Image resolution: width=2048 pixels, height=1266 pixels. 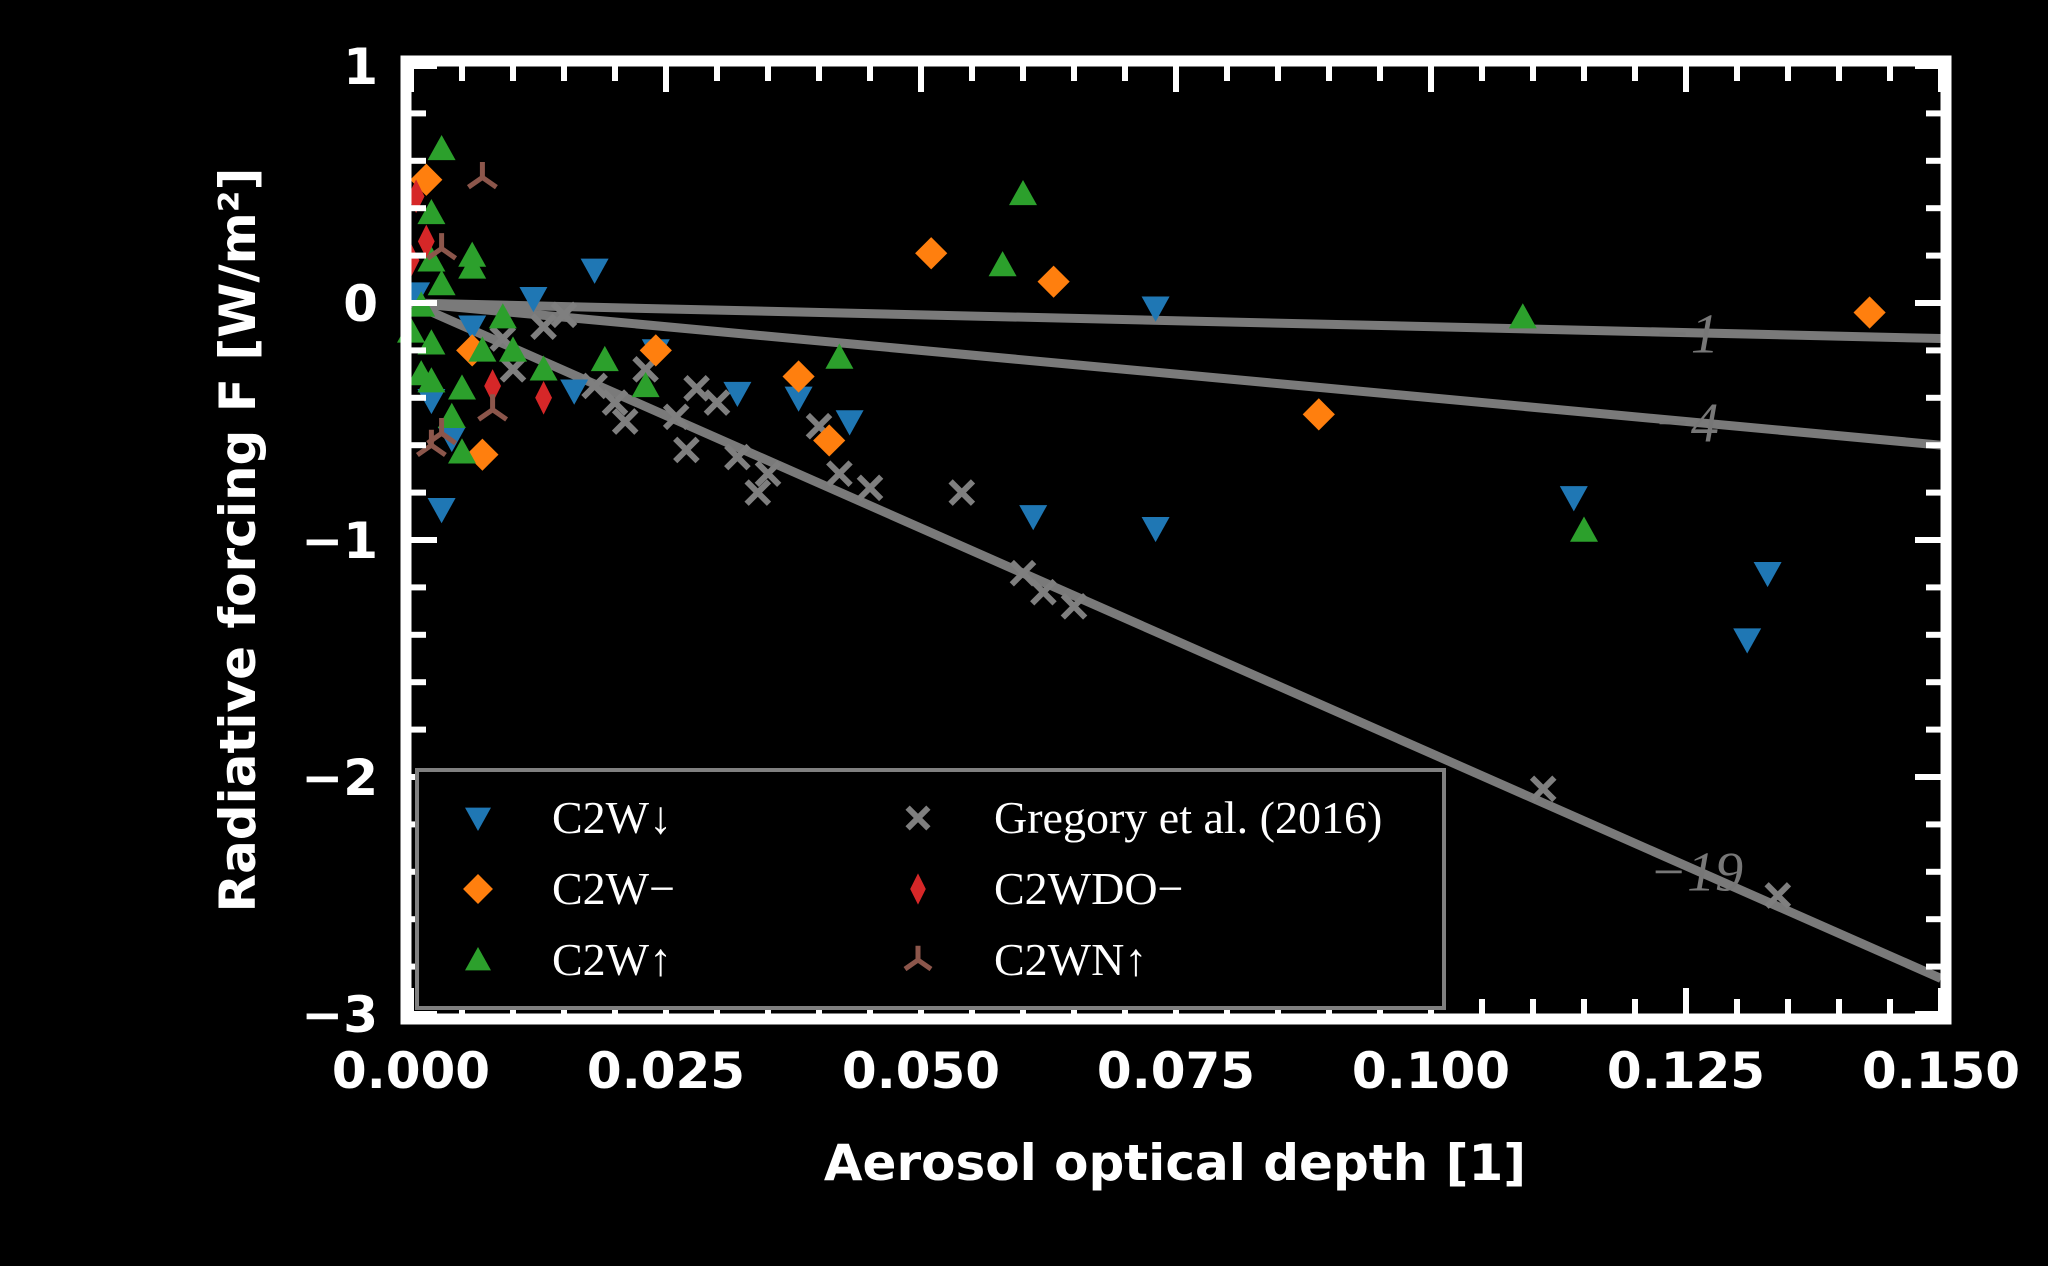 What do you see at coordinates (411, 1071) in the screenshot?
I see `x-tick-label: 0.000` at bounding box center [411, 1071].